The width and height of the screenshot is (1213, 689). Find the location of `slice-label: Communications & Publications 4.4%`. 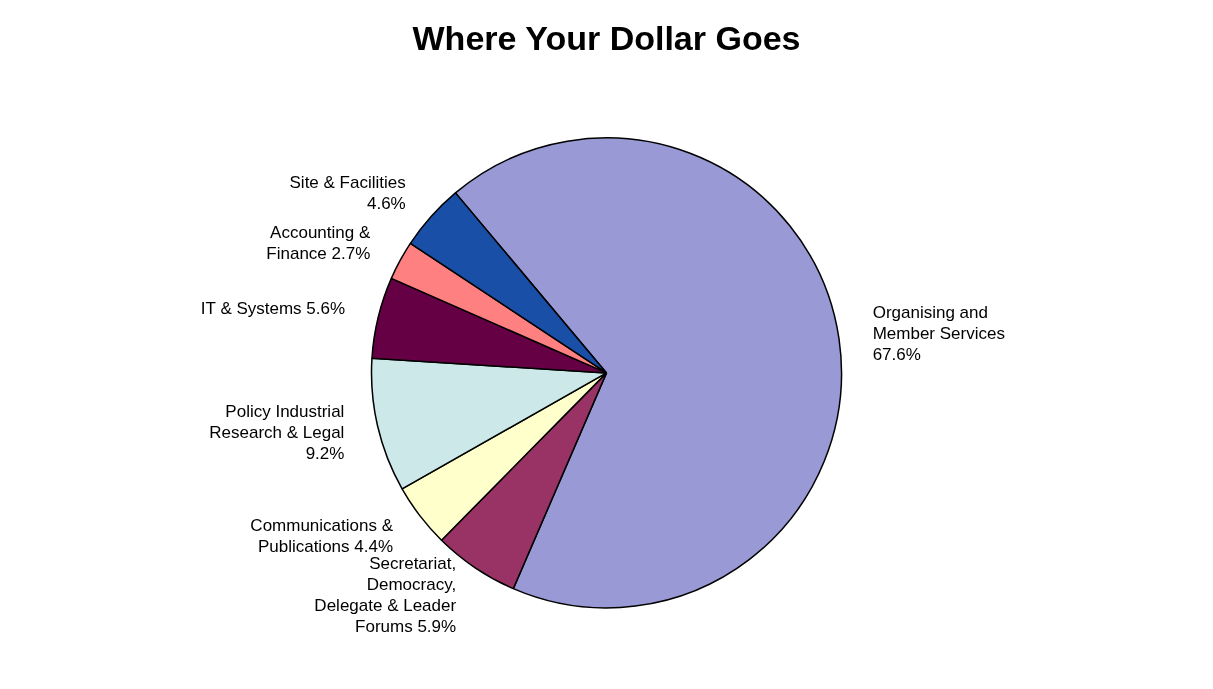

slice-label: Communications & Publications 4.4% is located at coordinates (322, 535).